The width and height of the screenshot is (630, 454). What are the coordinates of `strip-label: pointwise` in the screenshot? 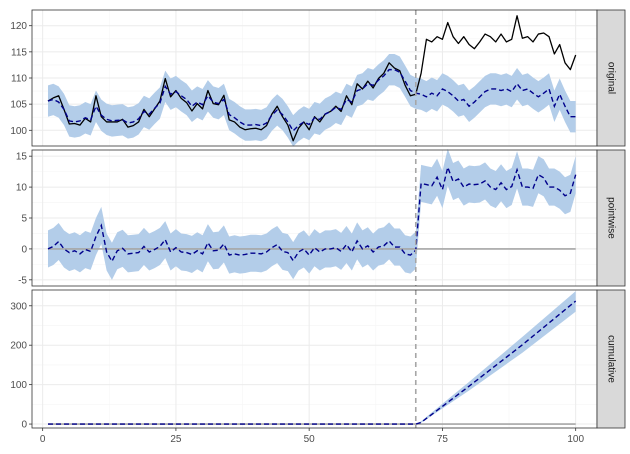 It's located at (611, 218).